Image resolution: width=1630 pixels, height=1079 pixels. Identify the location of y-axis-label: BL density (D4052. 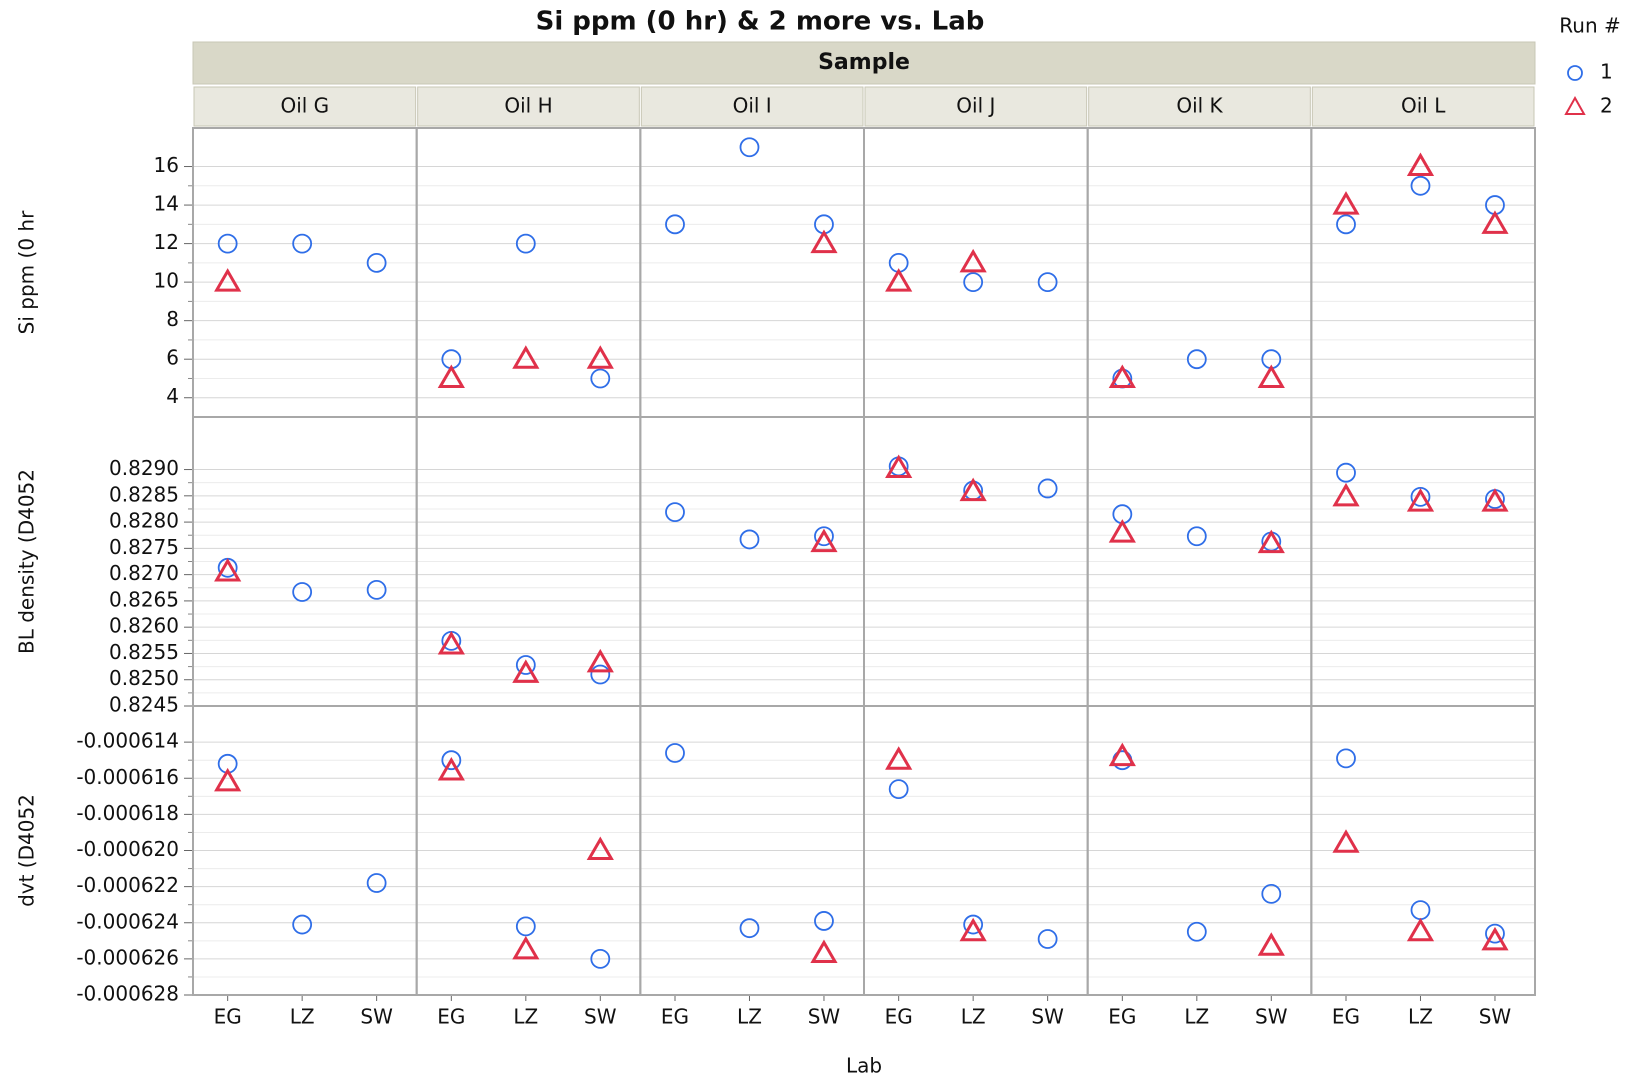
(27, 561).